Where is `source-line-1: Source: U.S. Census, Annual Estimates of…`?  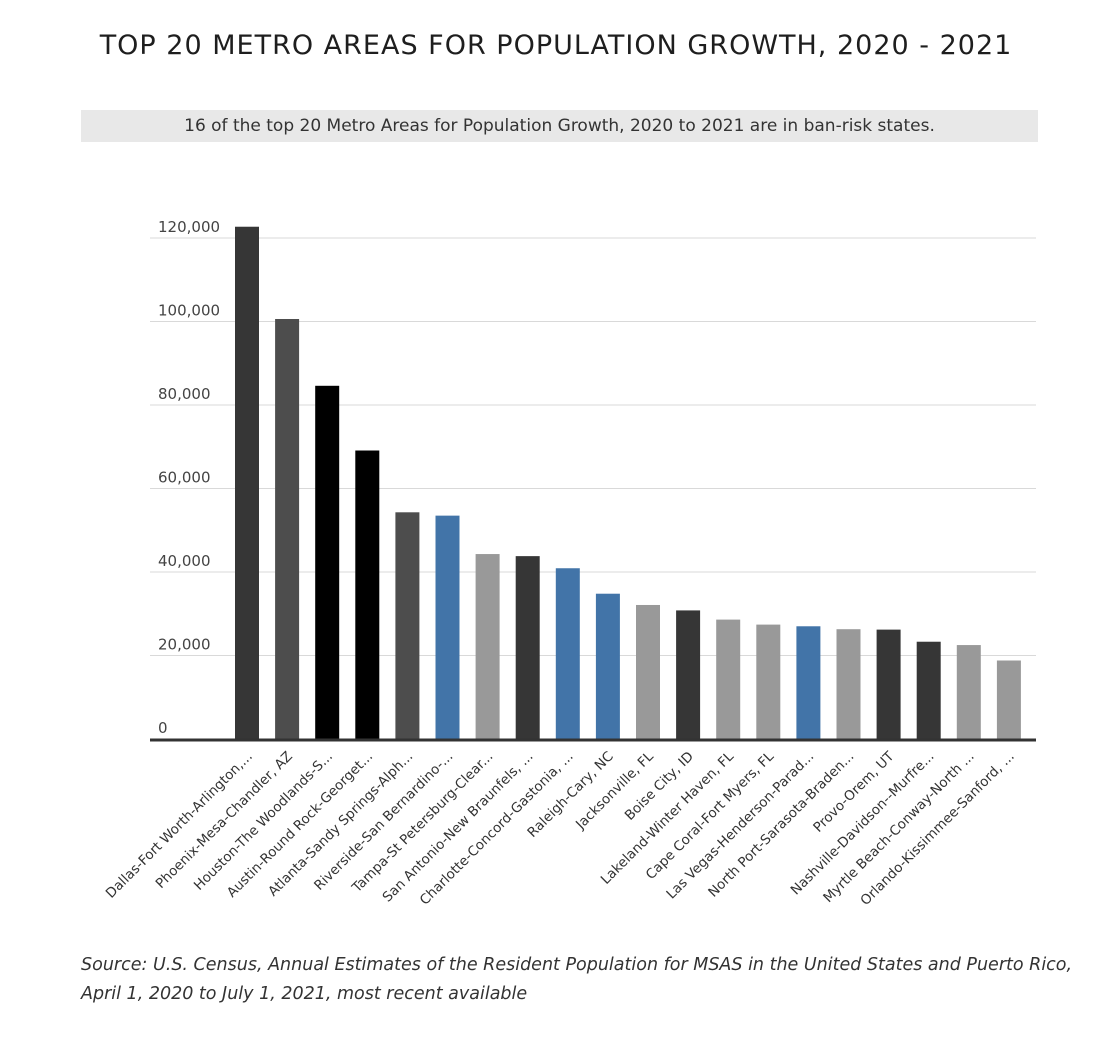 source-line-1: Source: U.S. Census, Annual Estimates of… is located at coordinates (577, 965).